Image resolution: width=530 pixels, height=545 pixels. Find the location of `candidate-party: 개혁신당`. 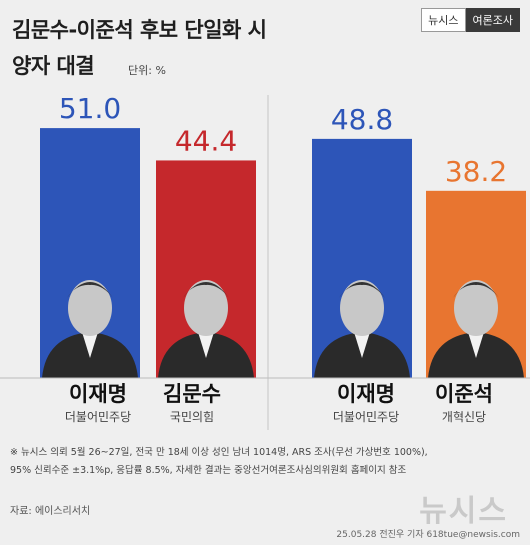

candidate-party: 개혁신당 is located at coordinates (464, 417).